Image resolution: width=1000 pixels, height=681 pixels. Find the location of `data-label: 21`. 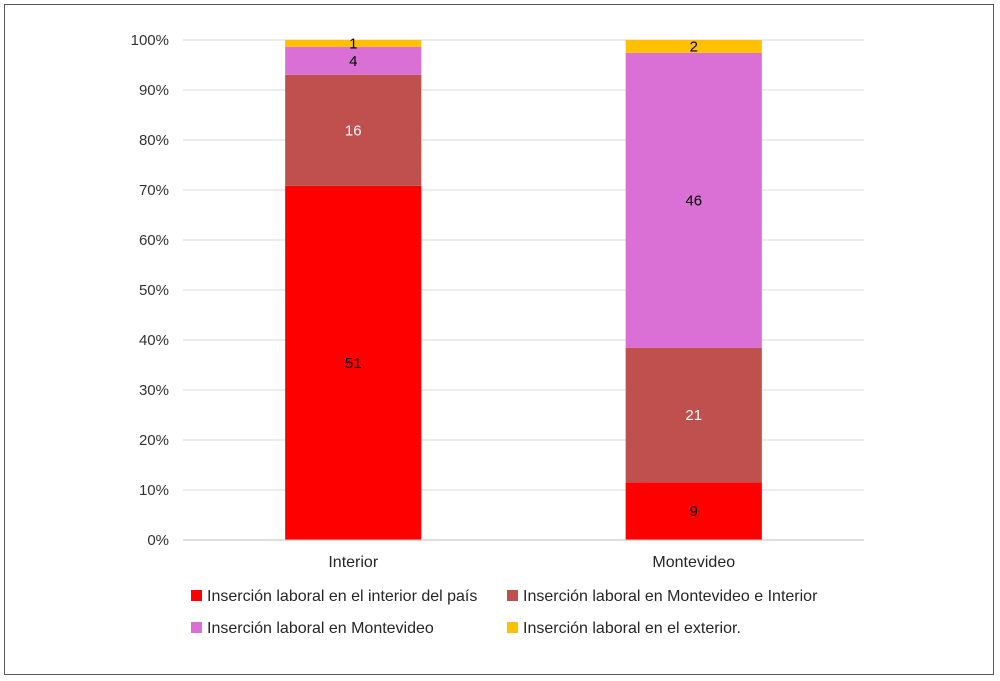

data-label: 21 is located at coordinates (693, 415).